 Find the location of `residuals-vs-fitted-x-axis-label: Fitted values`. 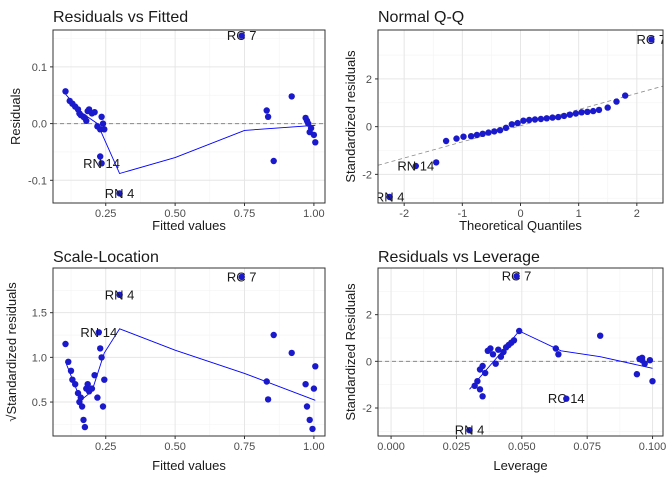

residuals-vs-fitted-x-axis-label: Fitted values is located at coordinates (189, 225).